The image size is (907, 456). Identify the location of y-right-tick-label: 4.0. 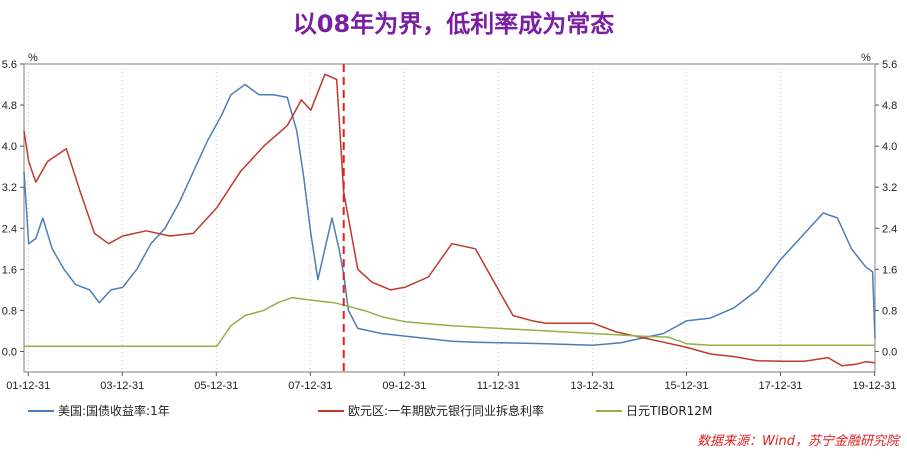
(889, 147).